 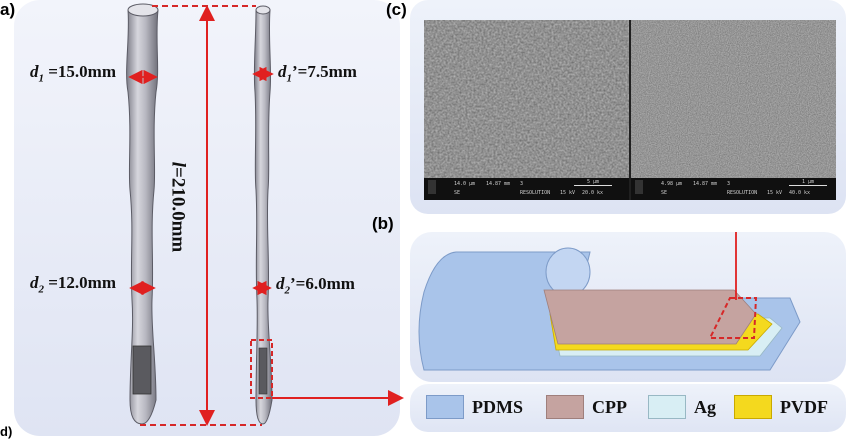 I want to click on d1-prime-label: d1’=7.5mm, so click(x=317, y=73).